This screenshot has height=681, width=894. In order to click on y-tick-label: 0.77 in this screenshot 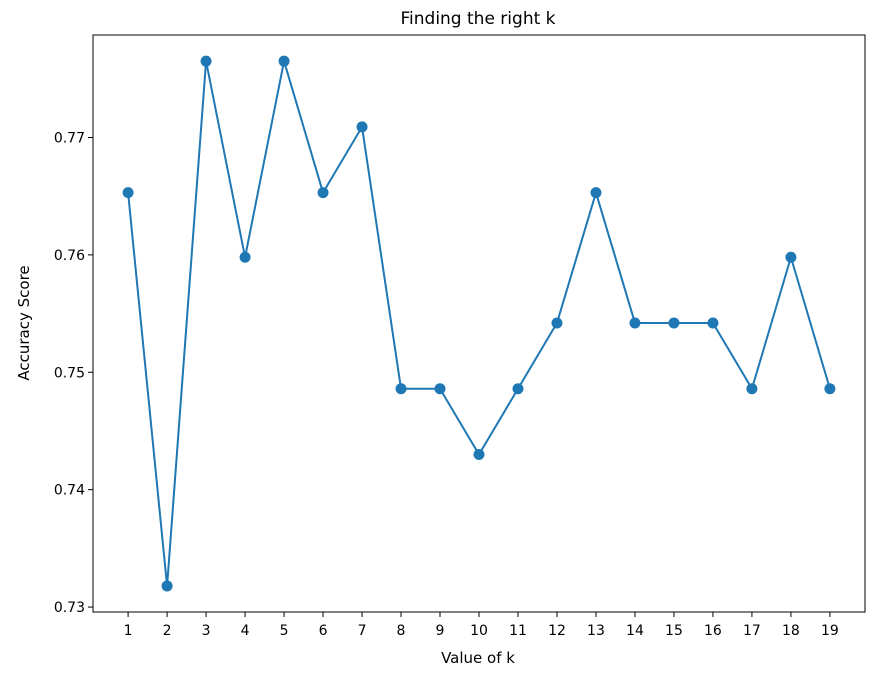, I will do `click(69, 138)`.